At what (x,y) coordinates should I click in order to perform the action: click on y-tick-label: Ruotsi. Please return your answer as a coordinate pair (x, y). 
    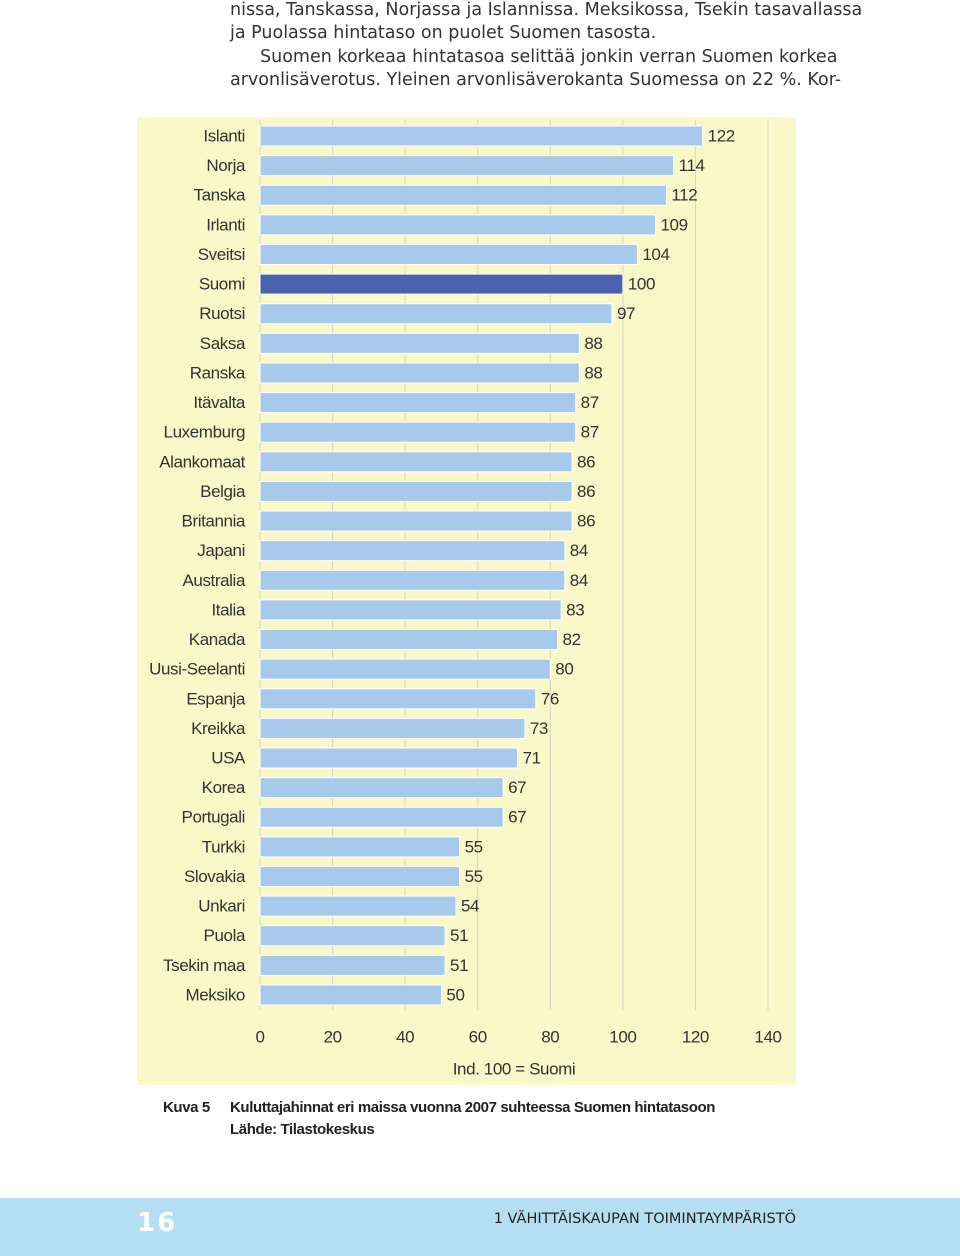
    Looking at the image, I should click on (222, 313).